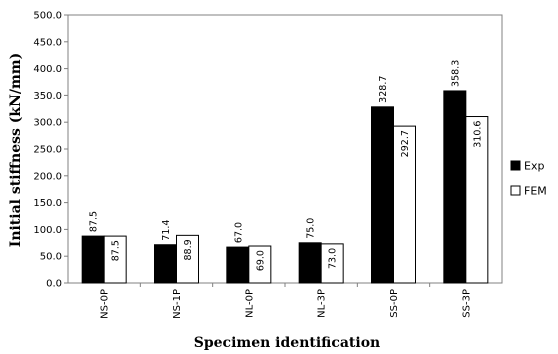 This screenshot has height=354, width=558. Describe the element at coordinates (94, 221) in the screenshot. I see `data-label-exp: 87.5` at that location.